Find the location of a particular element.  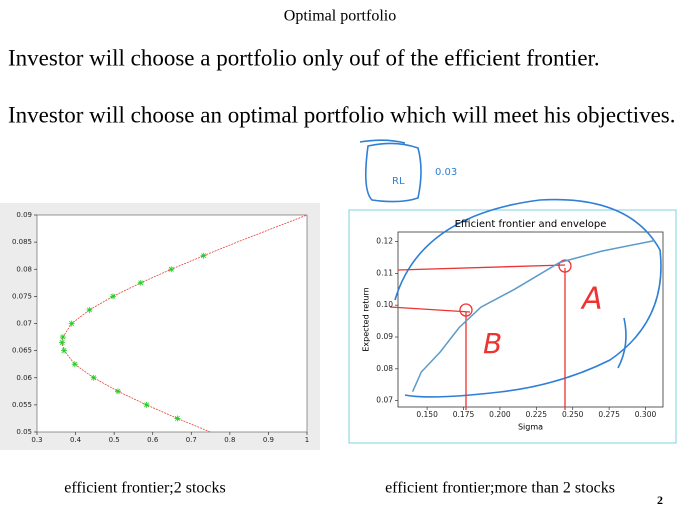

annotation: B is located at coordinates (492, 343).